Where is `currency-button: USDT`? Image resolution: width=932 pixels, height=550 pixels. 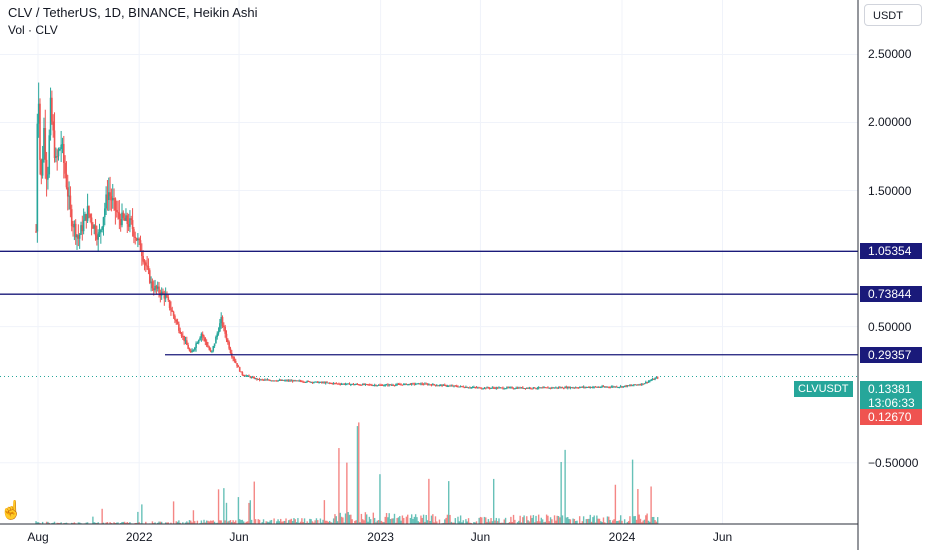 currency-button: USDT is located at coordinates (893, 15).